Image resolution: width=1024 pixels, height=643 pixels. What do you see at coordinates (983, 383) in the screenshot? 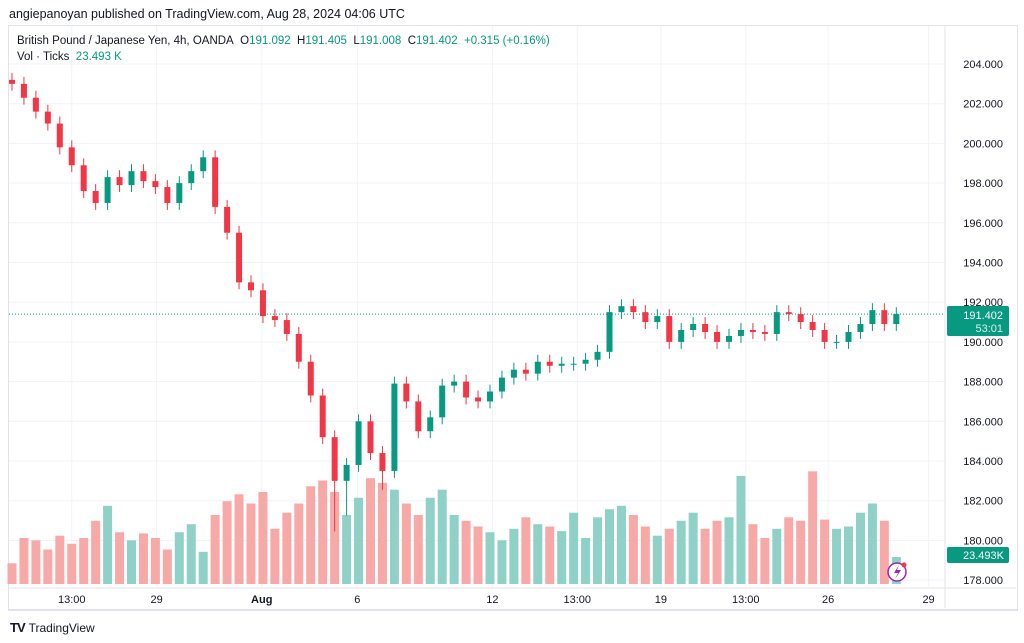
I see `y-tick-label: 188.000` at bounding box center [983, 383].